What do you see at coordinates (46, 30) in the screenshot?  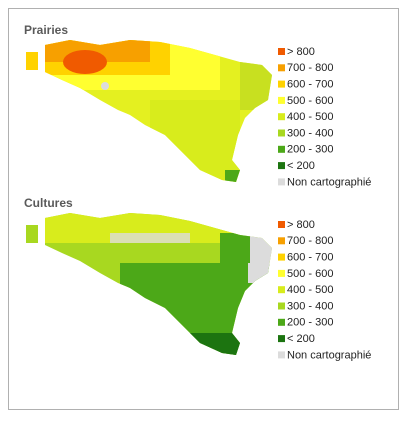 I see `panel-title: Prairies` at bounding box center [46, 30].